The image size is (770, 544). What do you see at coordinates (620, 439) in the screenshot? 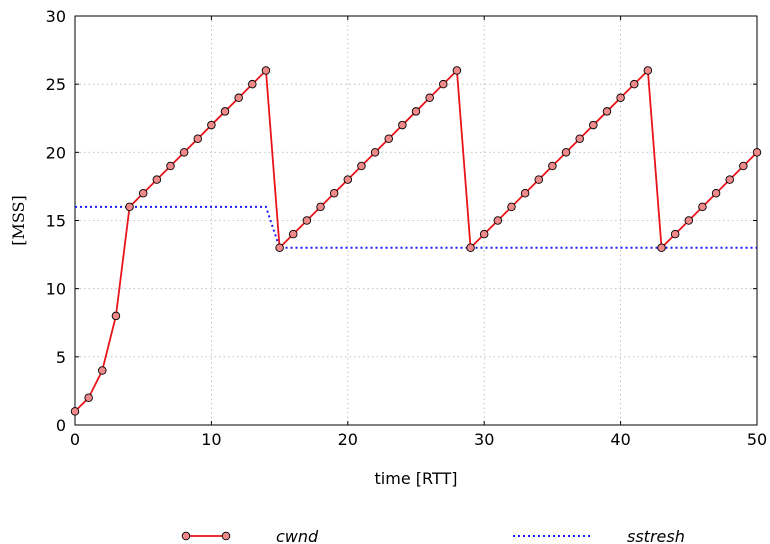
I see `x-tick-label: 40` at bounding box center [620, 439].